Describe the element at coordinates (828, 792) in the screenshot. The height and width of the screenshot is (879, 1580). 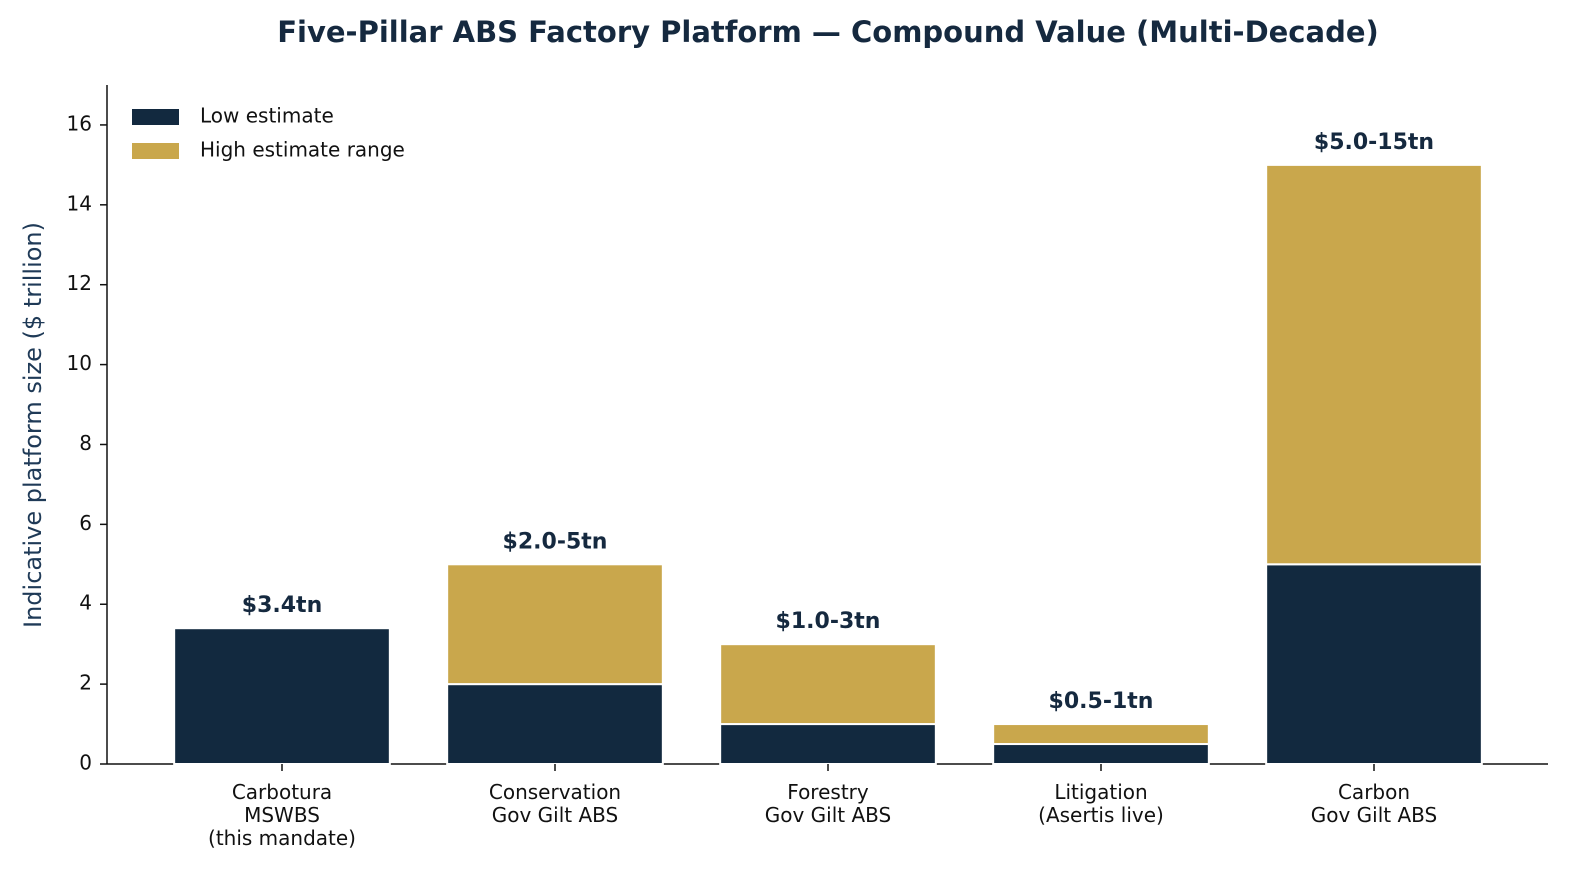
I see `x-tick-label-line: Forestry` at that location.